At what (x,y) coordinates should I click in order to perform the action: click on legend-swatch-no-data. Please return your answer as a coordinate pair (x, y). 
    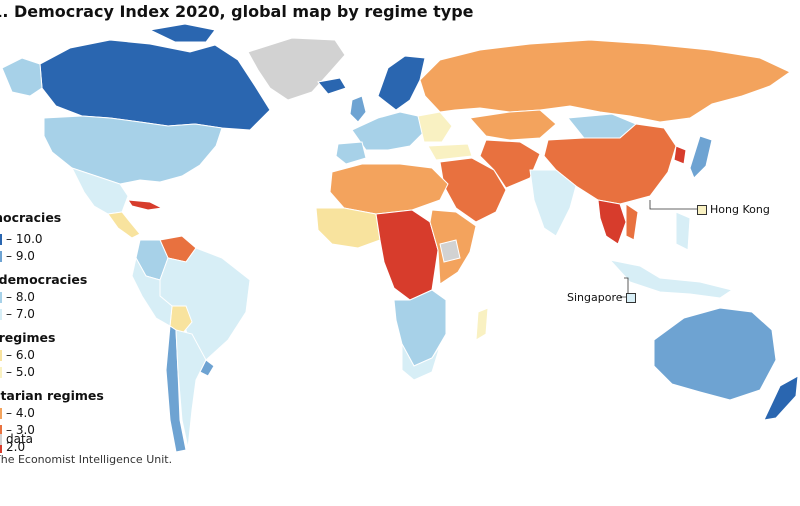
    Looking at the image, I should click on (1, 439).